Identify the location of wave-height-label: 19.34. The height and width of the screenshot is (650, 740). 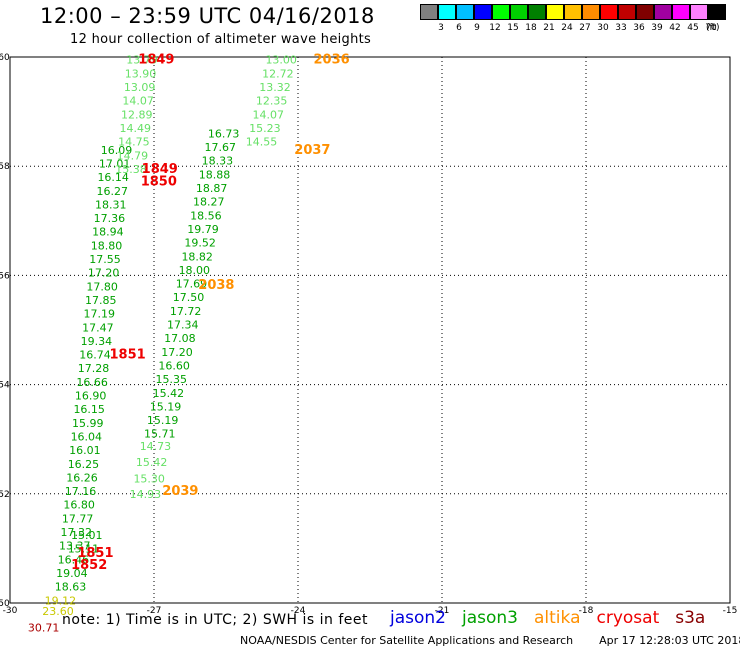
(97, 341).